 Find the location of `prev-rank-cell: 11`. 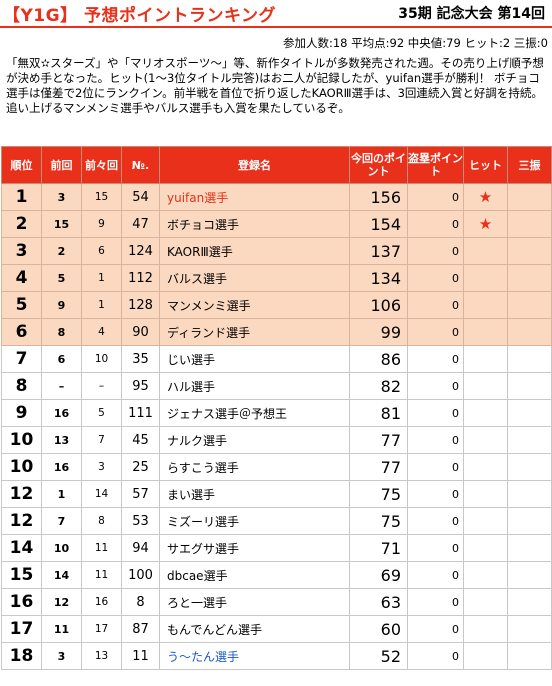

prev-rank-cell: 11 is located at coordinates (61, 629).